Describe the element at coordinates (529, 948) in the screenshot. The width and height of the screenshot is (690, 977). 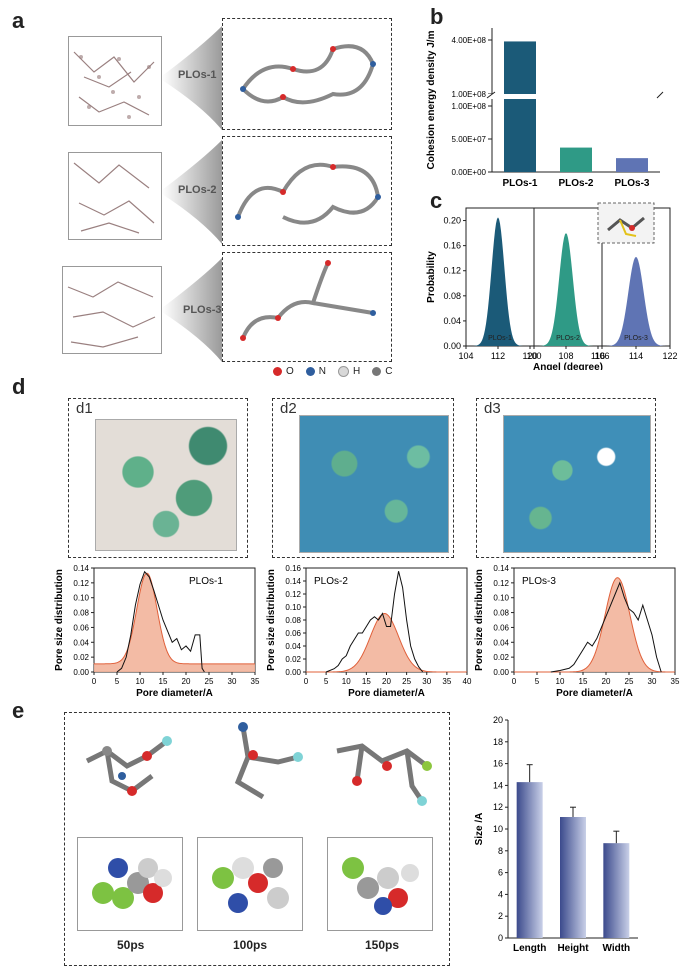
I see `x-tick-label: Length` at that location.